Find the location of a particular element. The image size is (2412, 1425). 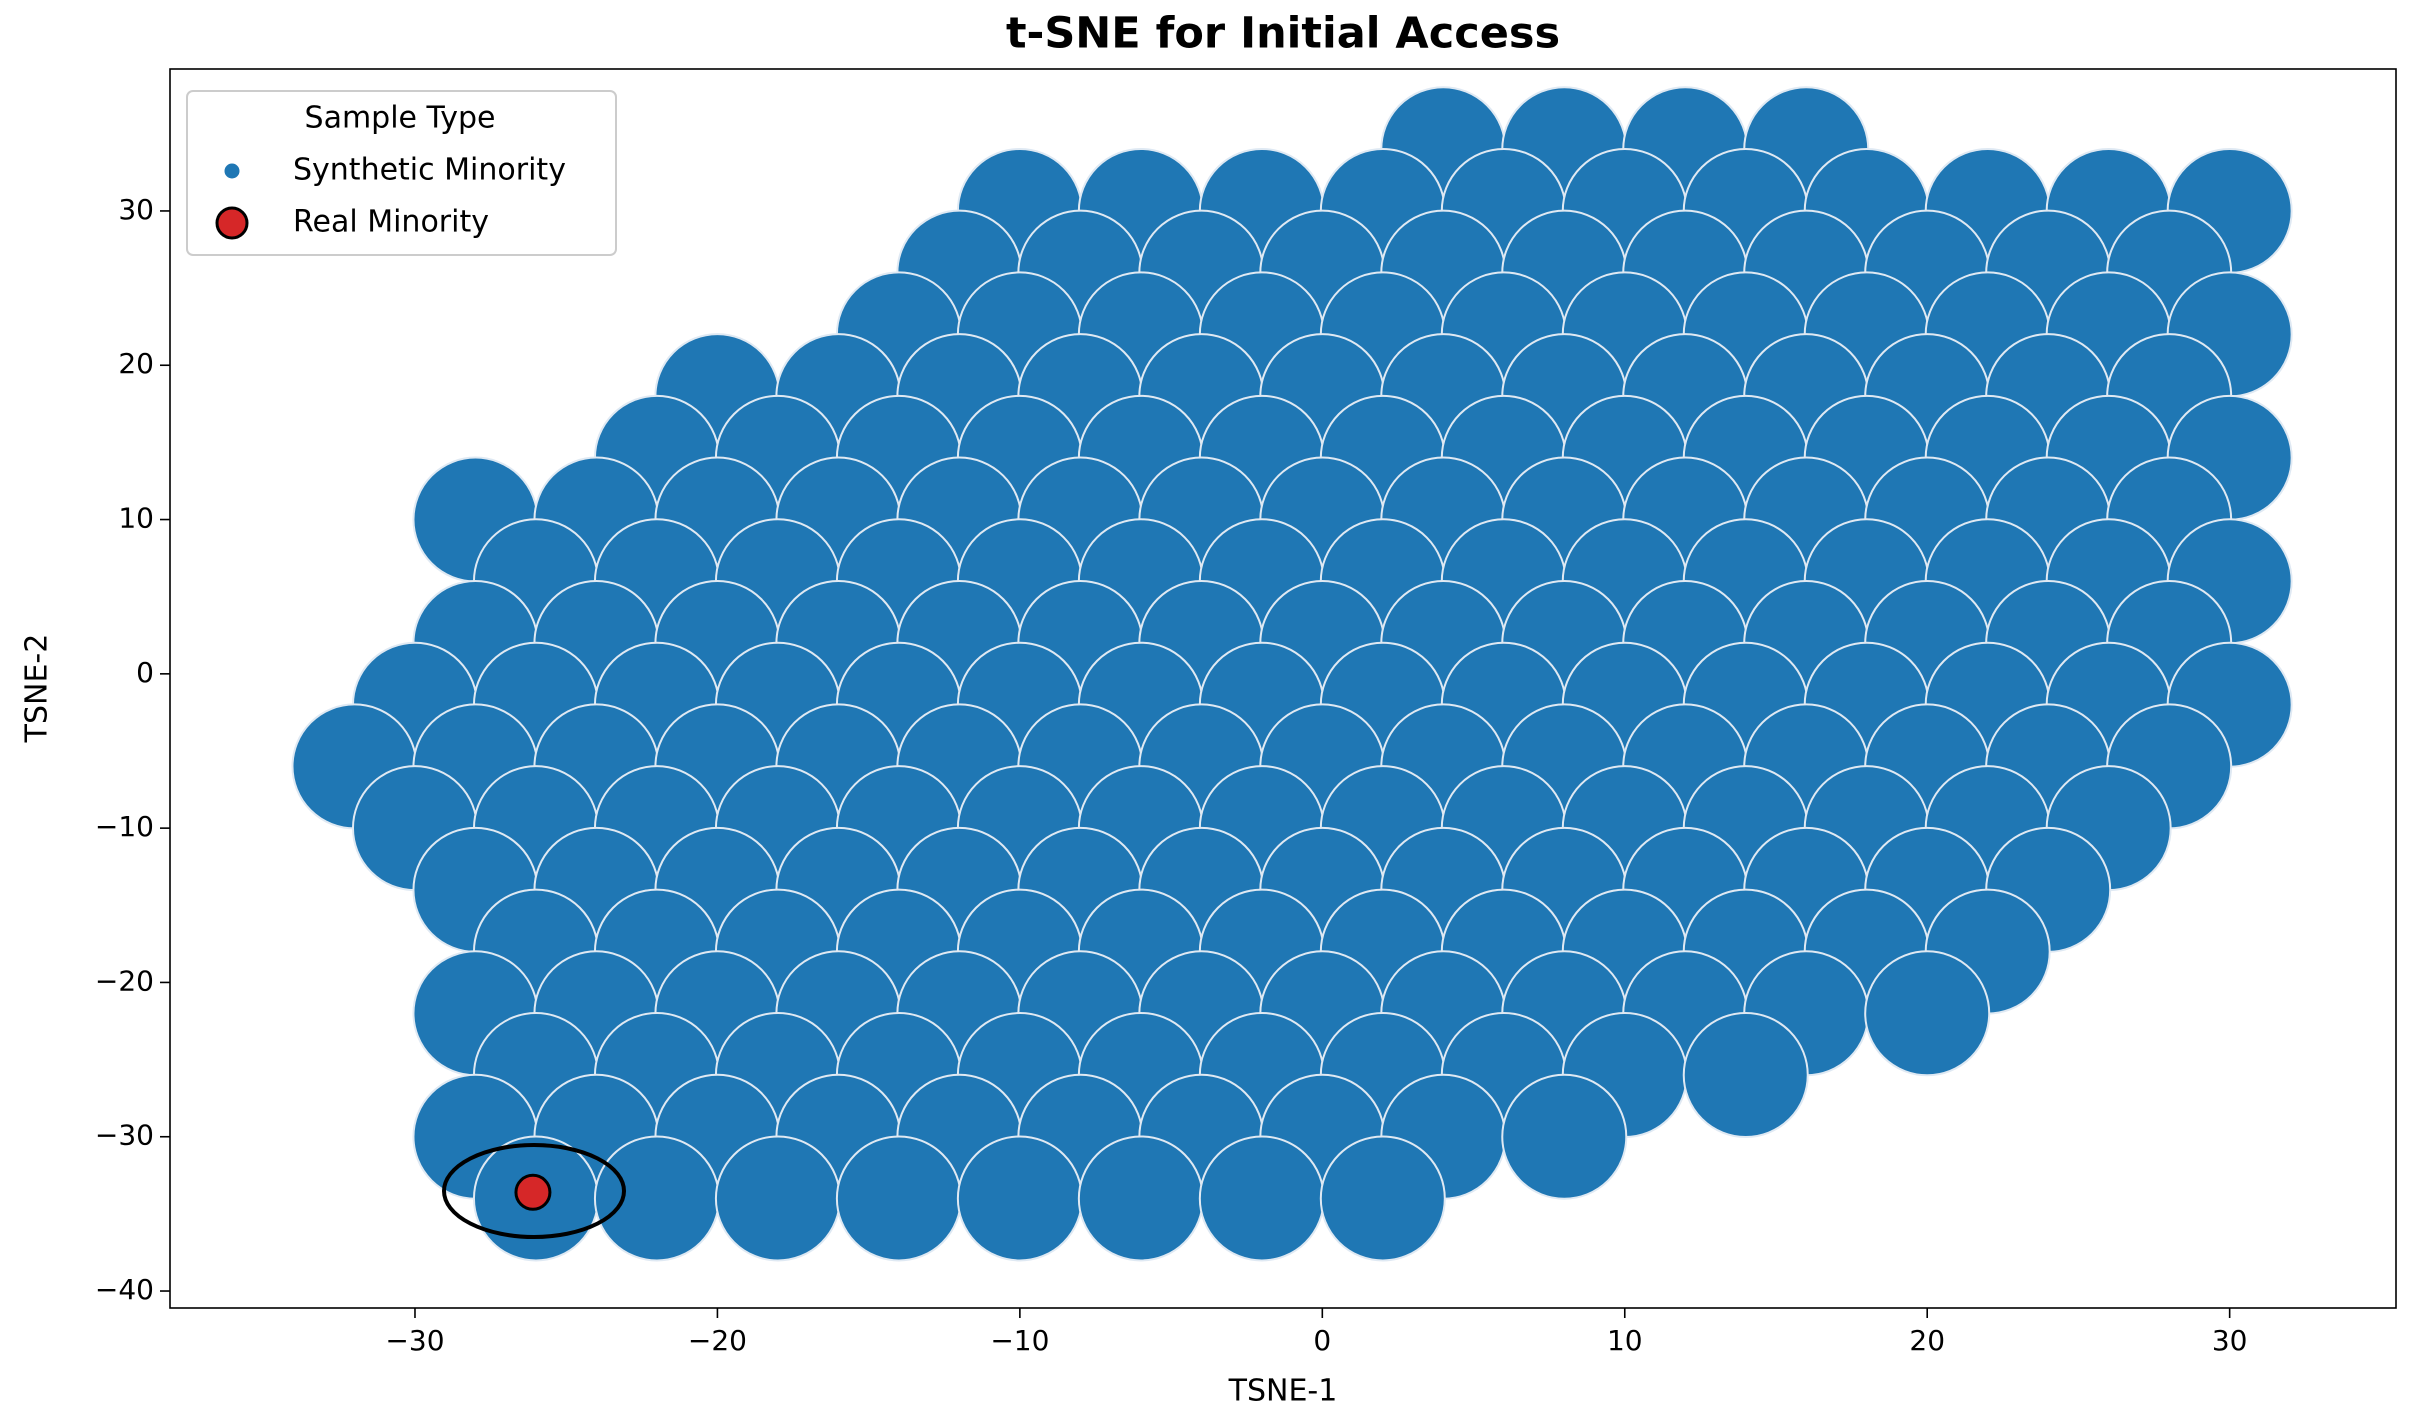

y-tick-label: 0 is located at coordinates (145, 672).